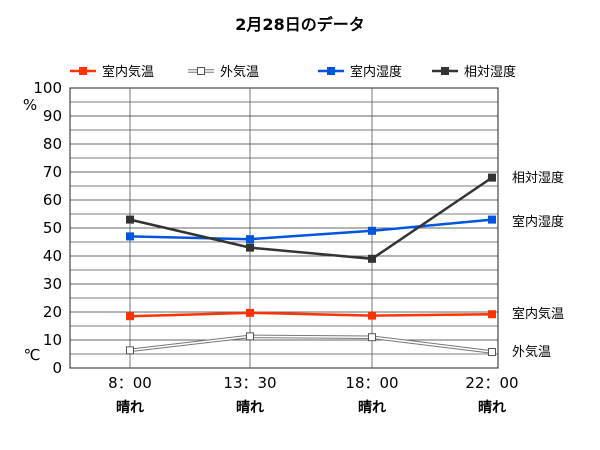 The height and width of the screenshot is (450, 600). What do you see at coordinates (371, 383) in the screenshot?
I see `x-tick-label: 18：00` at bounding box center [371, 383].